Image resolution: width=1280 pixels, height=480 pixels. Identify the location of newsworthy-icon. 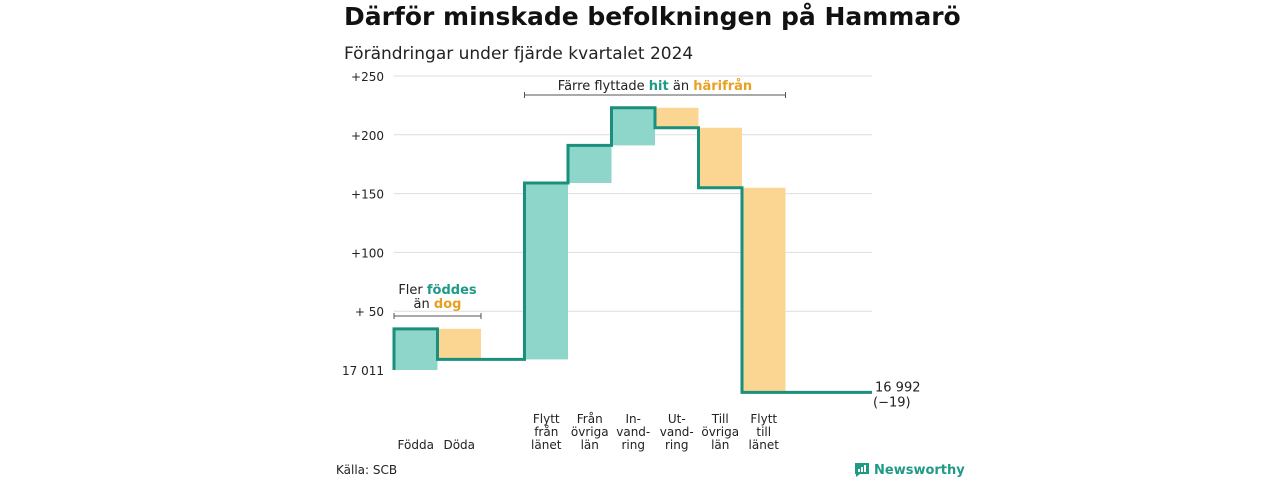
(862, 470).